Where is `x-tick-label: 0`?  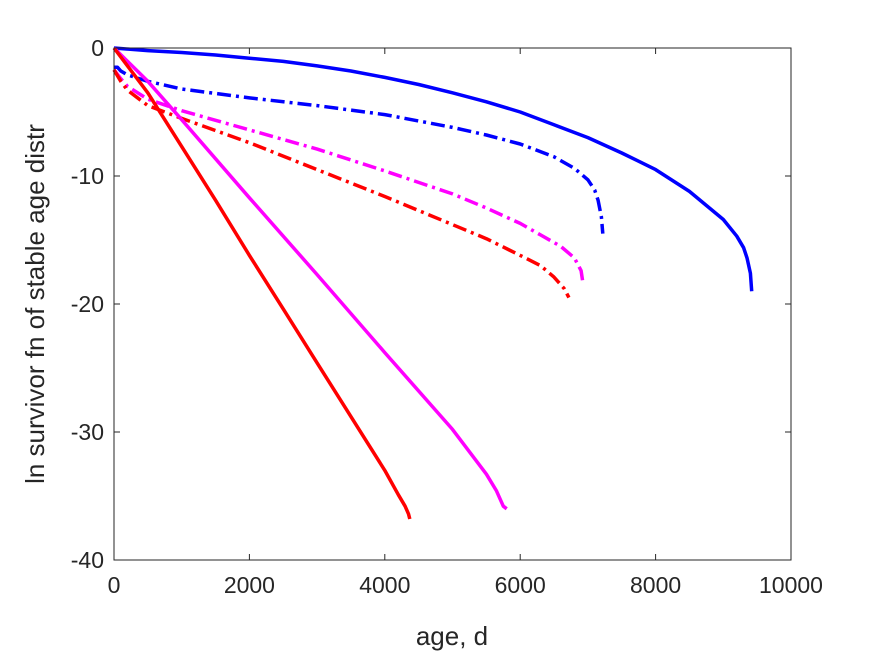 x-tick-label: 0 is located at coordinates (114, 585).